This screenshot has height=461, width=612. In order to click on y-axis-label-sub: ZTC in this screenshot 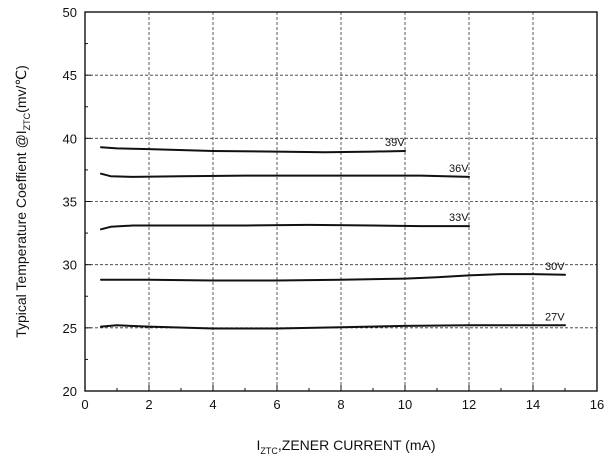, I will do `click(27, 121)`.